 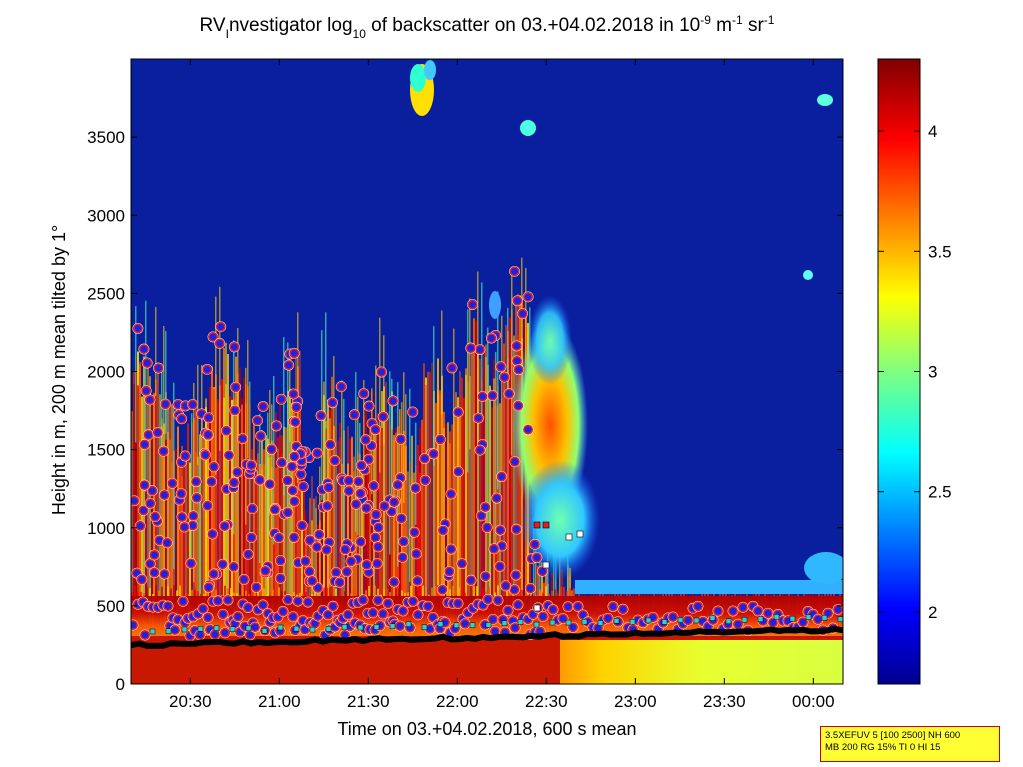 I want to click on residual-layer-cyan, so click(x=709, y=587).